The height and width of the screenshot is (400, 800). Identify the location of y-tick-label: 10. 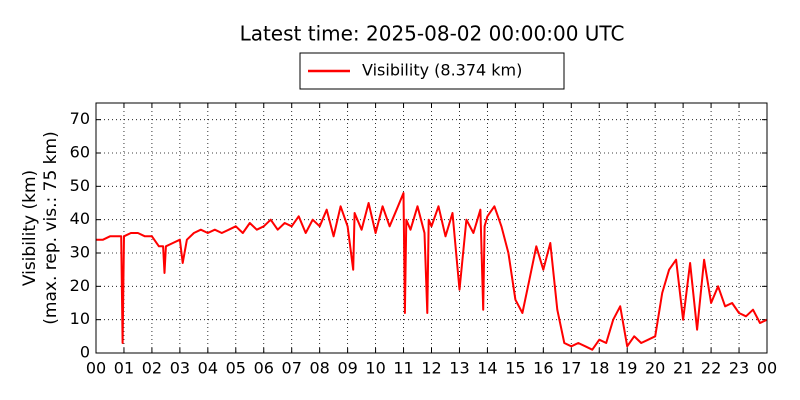
(80, 318).